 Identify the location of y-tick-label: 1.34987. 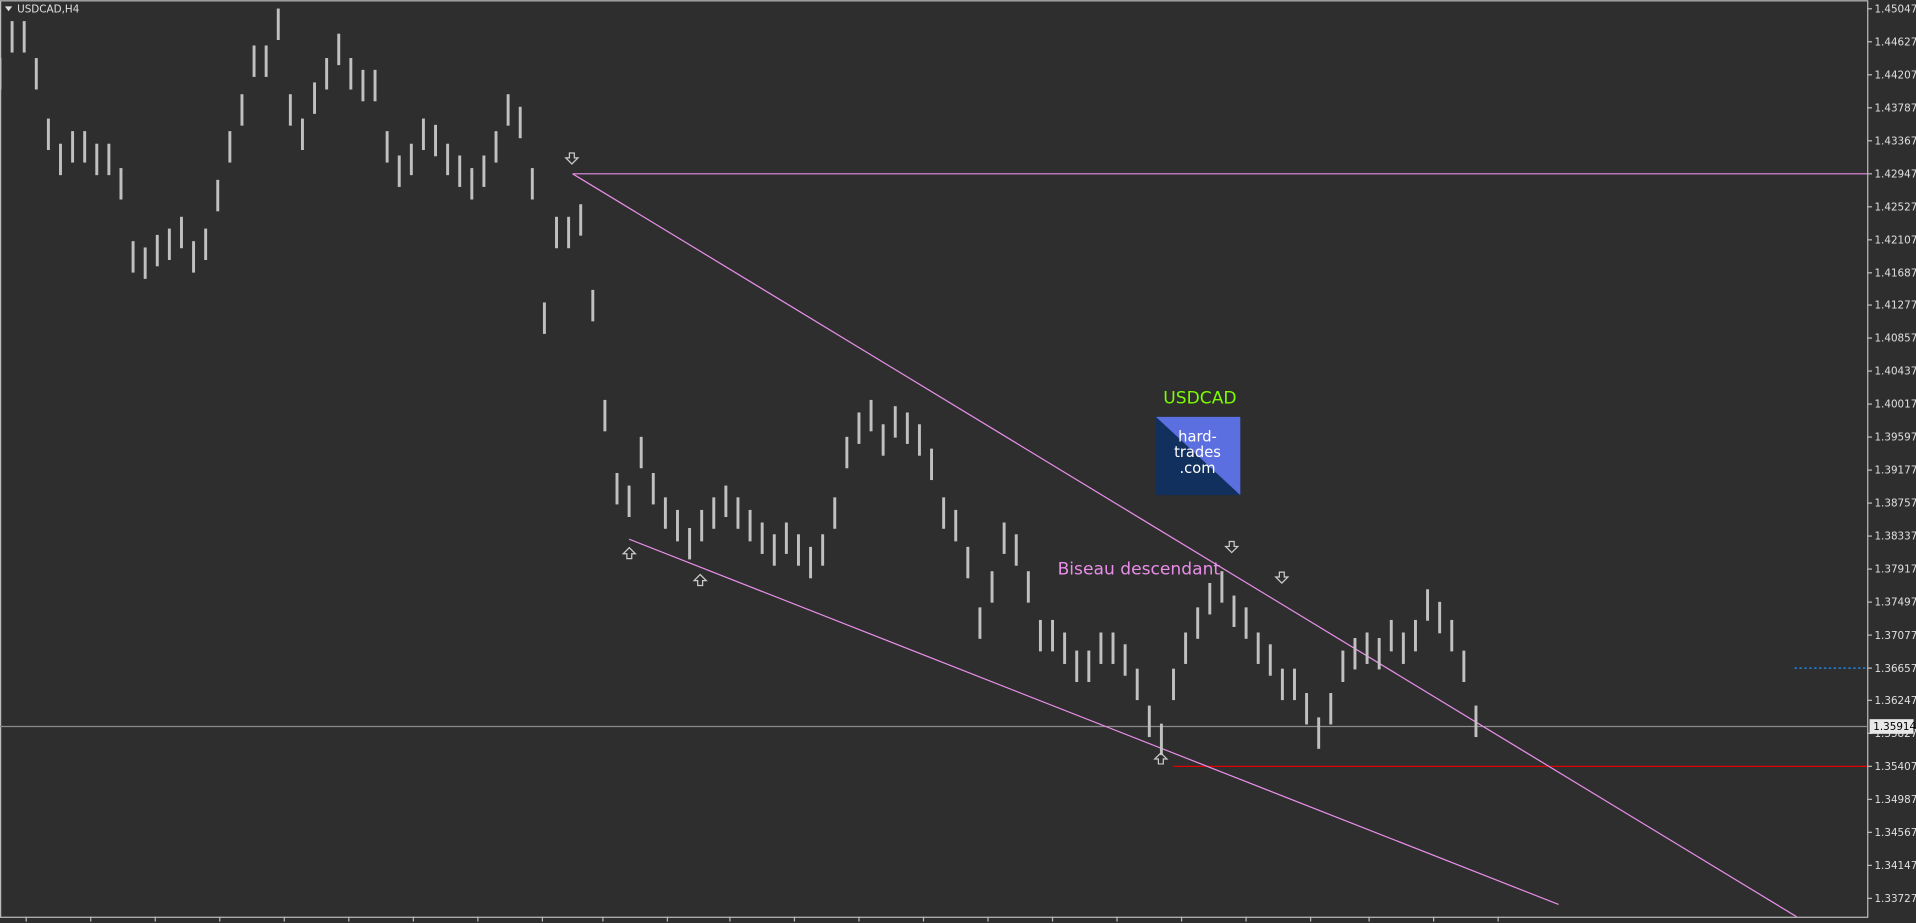
(1895, 800).